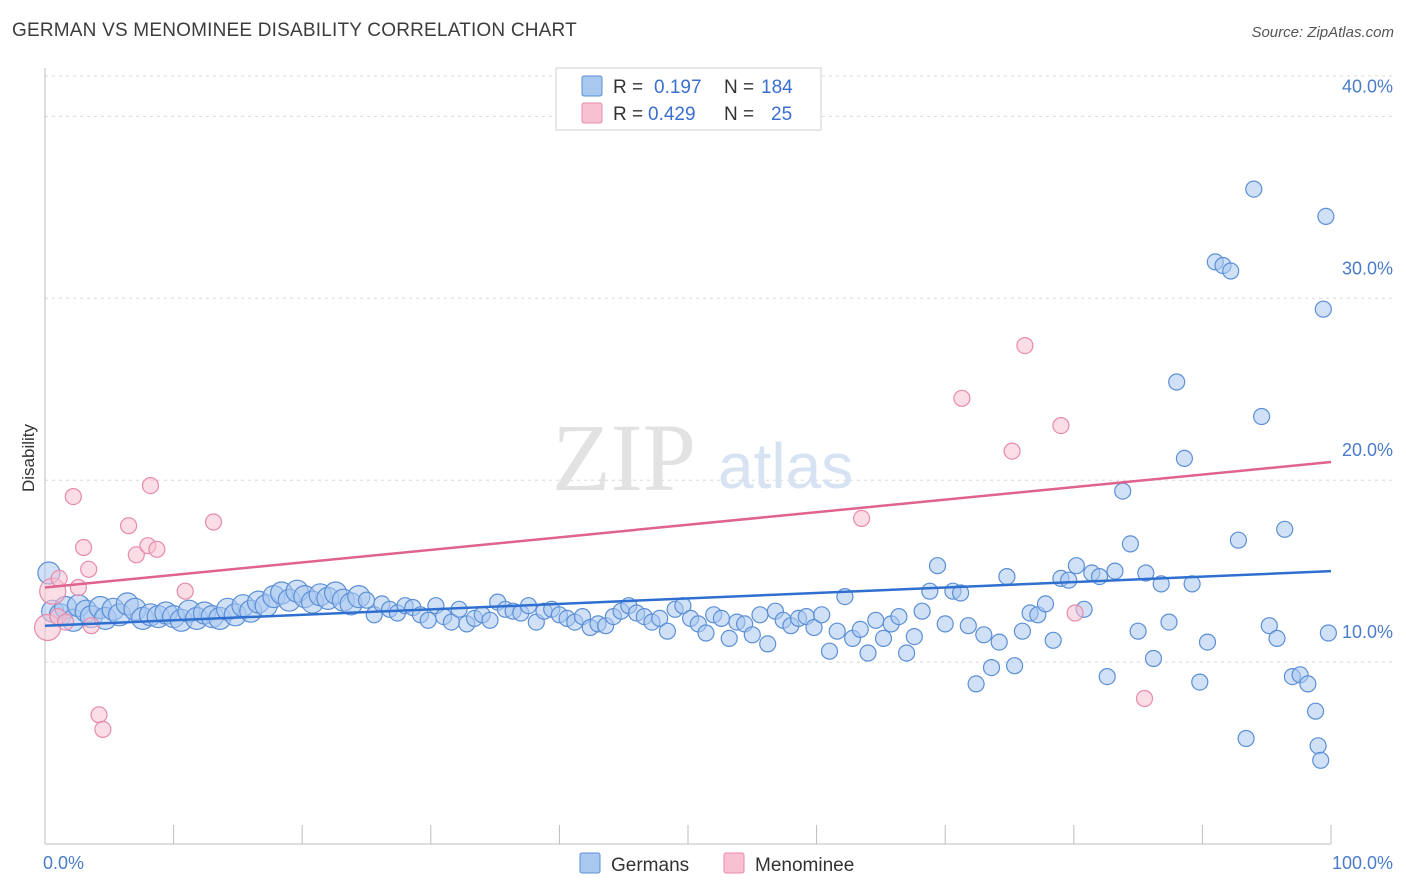  Describe the element at coordinates (739, 87) in the screenshot. I see `legend-n-label-germans: N =` at that location.